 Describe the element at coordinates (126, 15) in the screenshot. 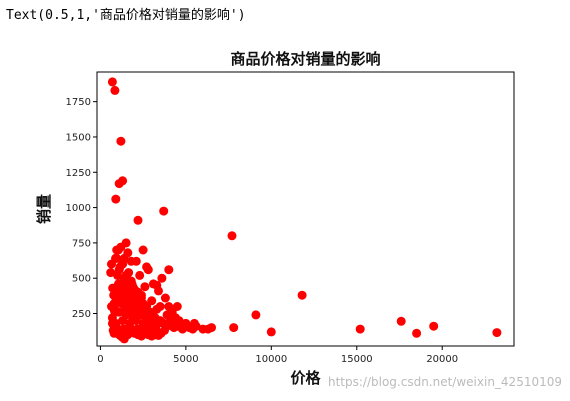

I see `output-text: Text(0.5,1,'商品价格对销量的影响')` at that location.